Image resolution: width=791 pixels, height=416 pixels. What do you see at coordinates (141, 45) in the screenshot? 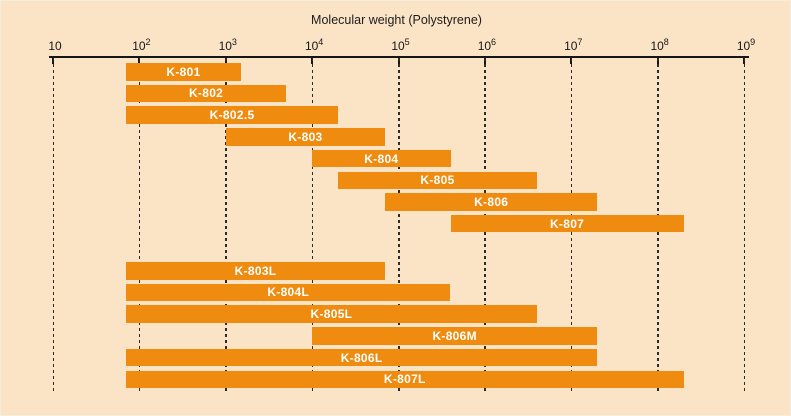
I see `x-tick-label: 10²` at bounding box center [141, 45].